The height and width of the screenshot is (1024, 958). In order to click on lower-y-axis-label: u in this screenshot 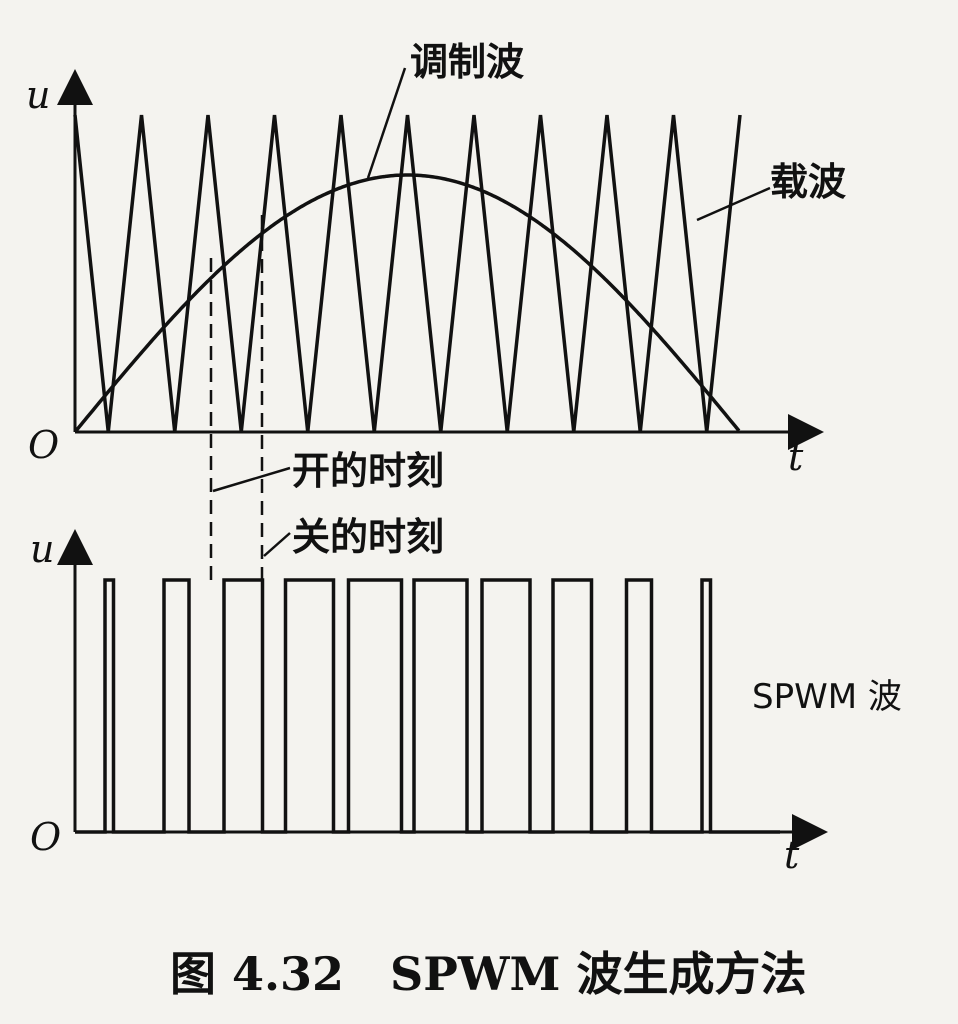, I will do `click(42, 549)`.